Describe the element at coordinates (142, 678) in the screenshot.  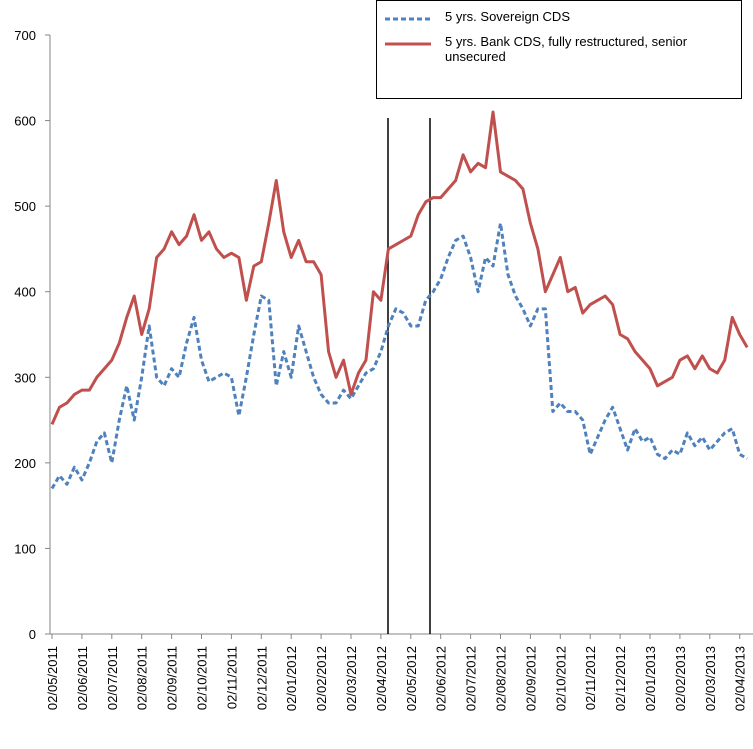
I see `x-tick-label: 02/08/2011` at that location.